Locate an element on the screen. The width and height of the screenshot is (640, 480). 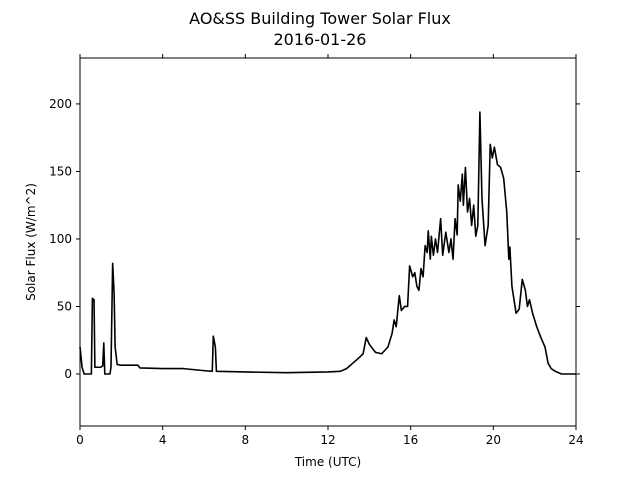
y-axis-label: Solar Flux (W/m^2) is located at coordinates (31, 242).